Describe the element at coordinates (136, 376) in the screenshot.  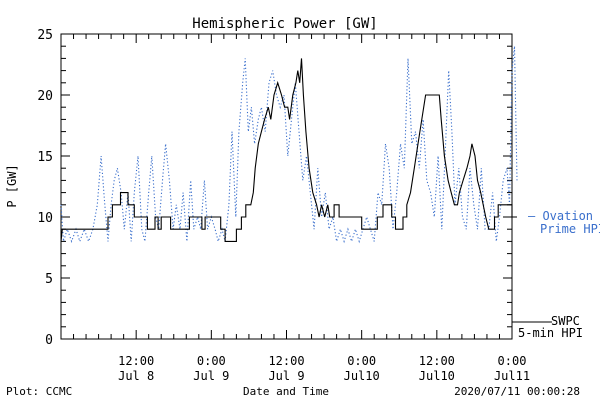
I see `x-tick-label-date: Jul 8` at that location.